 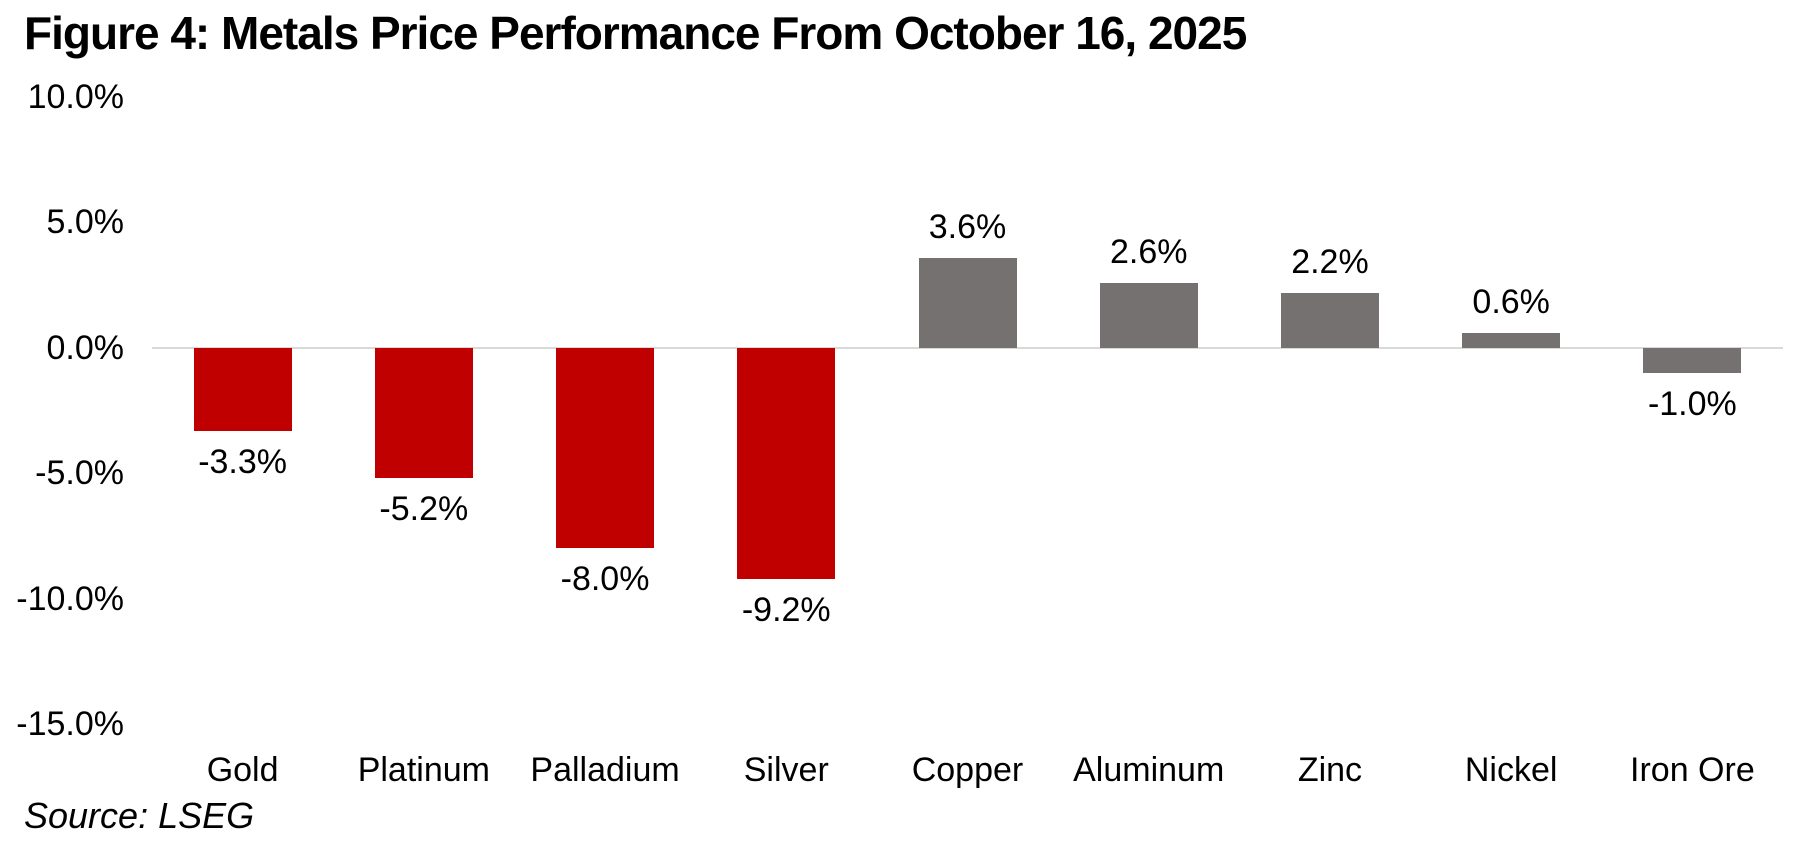 I want to click on value-label-copper: 3.6%, so click(x=967, y=226).